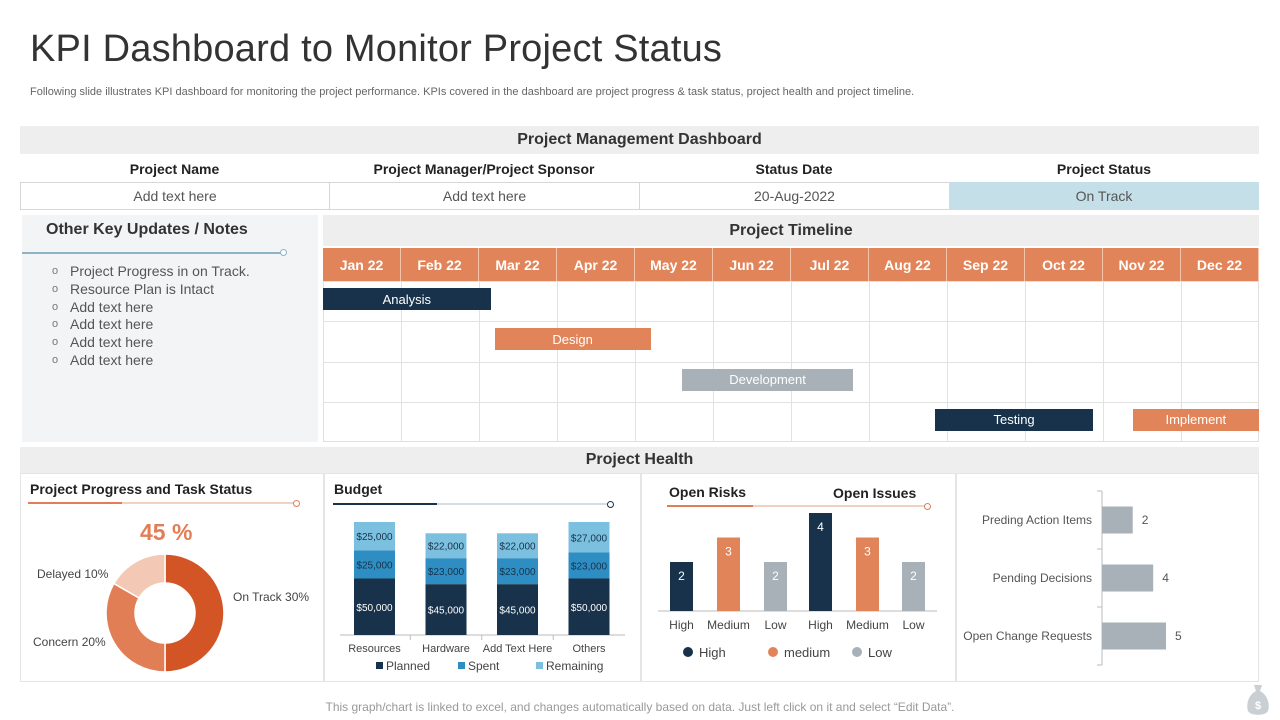 Image resolution: width=1280 pixels, height=720 pixels. I want to click on pm-value-manager: Add text here, so click(484, 196).